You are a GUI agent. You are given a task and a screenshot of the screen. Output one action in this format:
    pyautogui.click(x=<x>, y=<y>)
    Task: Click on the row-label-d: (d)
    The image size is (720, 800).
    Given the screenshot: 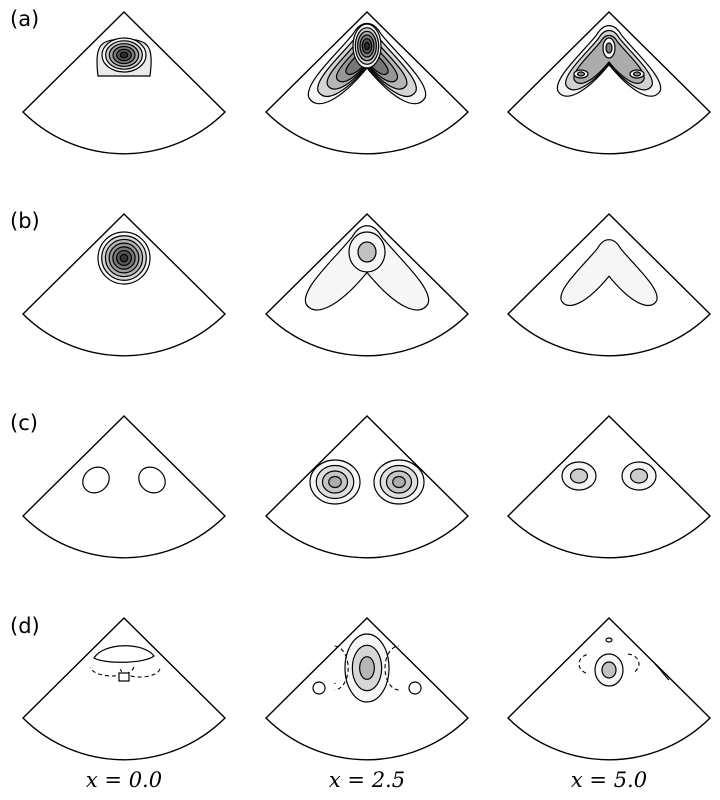 What is the action you would take?
    pyautogui.click(x=25, y=626)
    